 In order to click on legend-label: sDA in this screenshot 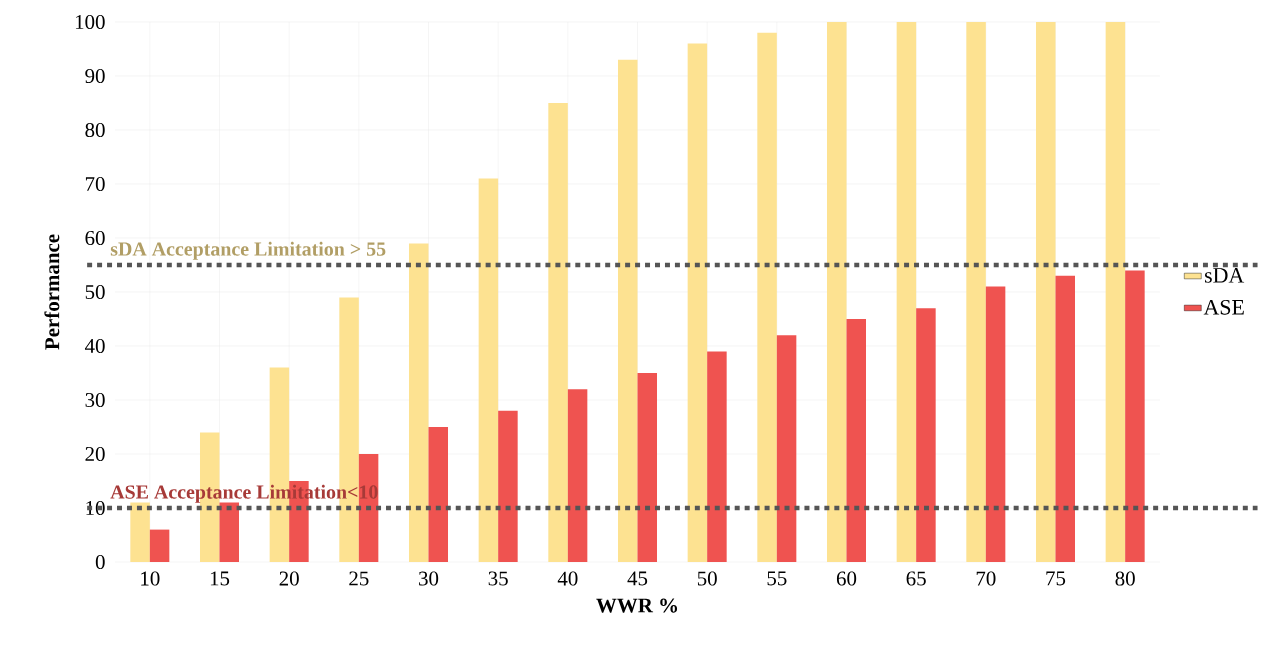, I will do `click(1225, 275)`.